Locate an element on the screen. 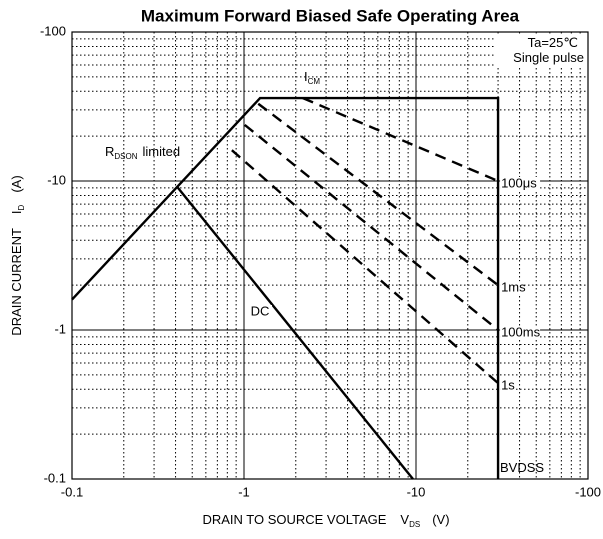  y-label: DRAIN CURRENT ID (A) is located at coordinates (17, 255).